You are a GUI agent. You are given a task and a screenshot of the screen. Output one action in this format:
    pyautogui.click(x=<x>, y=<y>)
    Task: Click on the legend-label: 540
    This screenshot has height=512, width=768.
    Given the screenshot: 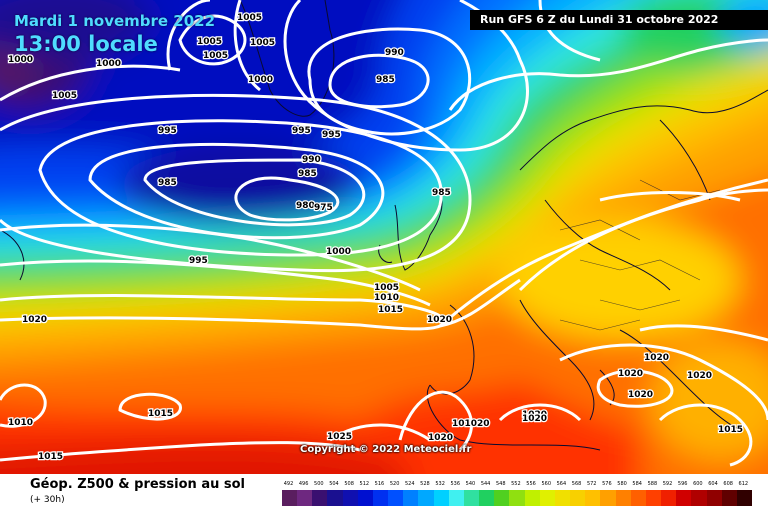 What is the action you would take?
    pyautogui.click(x=470, y=484)
    